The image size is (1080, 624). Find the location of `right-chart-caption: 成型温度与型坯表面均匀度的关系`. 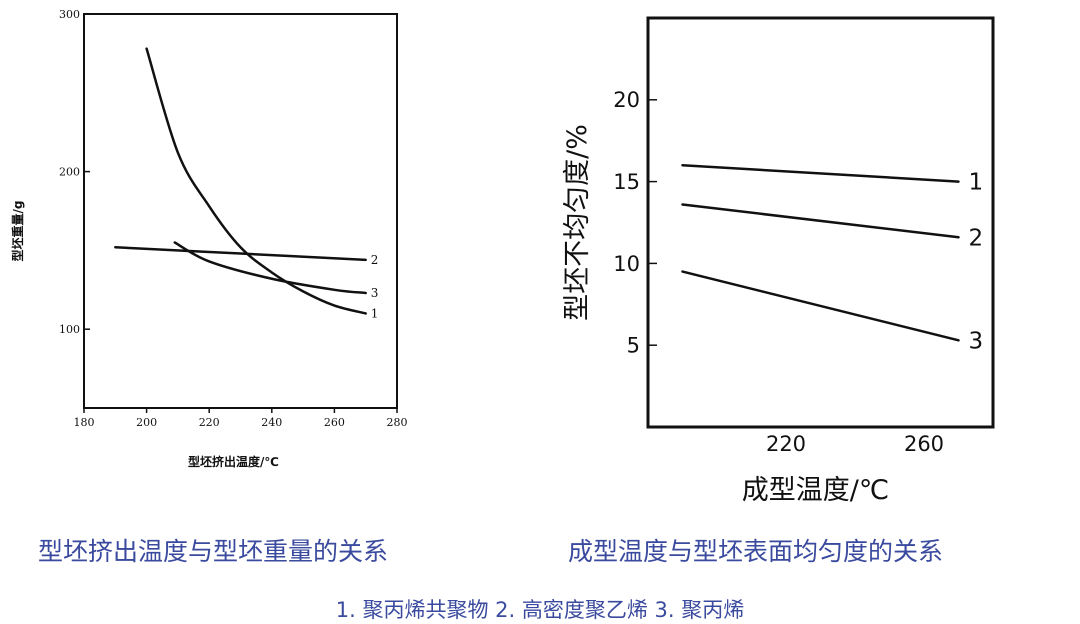

right-chart-caption: 成型温度与型坯表面均匀度的关系 is located at coordinates (756, 551).